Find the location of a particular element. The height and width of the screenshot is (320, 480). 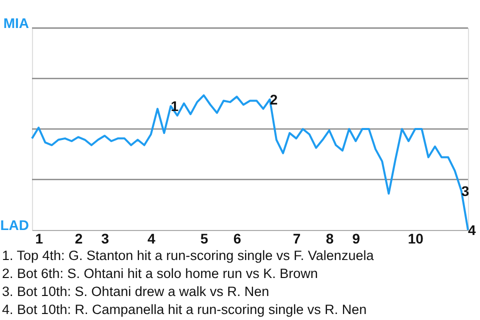

x-tick-label: 3 is located at coordinates (105, 238).